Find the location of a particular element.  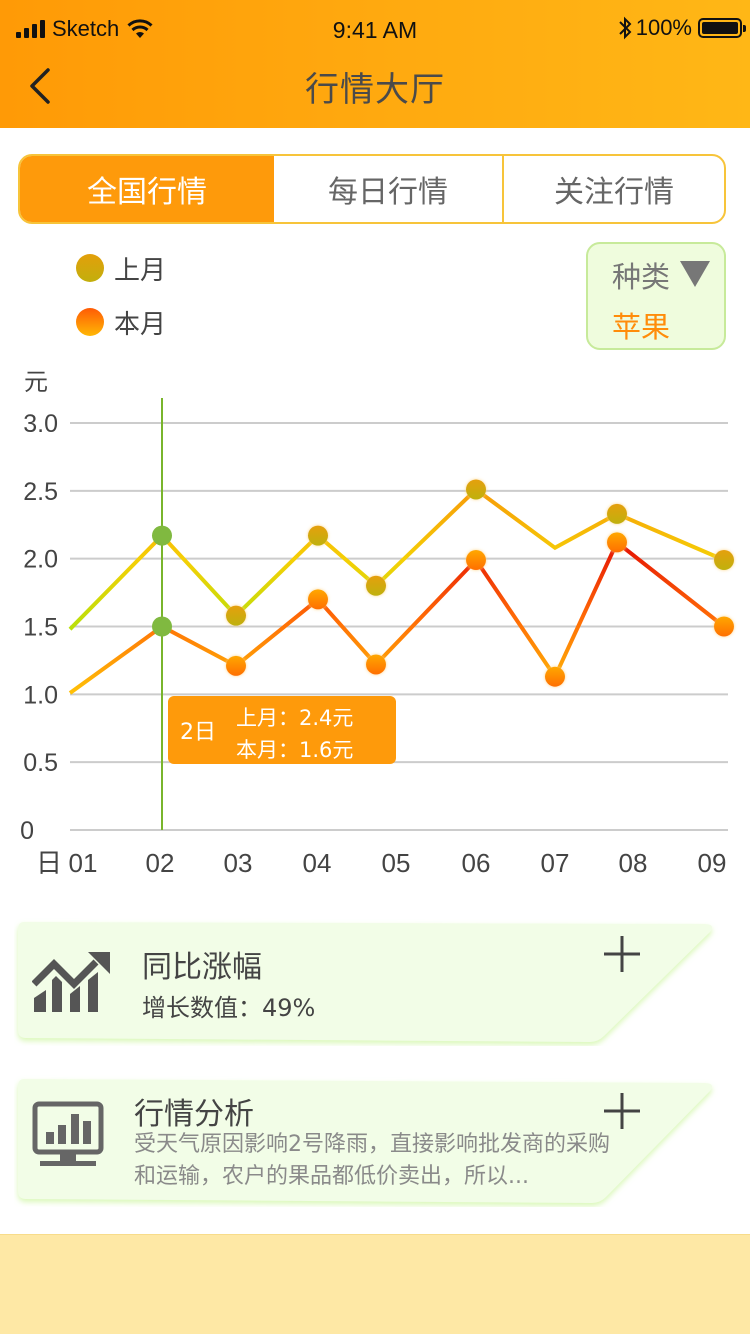

status-bar: Sketch 9:41 AM 100% is located at coordinates (375, 30).